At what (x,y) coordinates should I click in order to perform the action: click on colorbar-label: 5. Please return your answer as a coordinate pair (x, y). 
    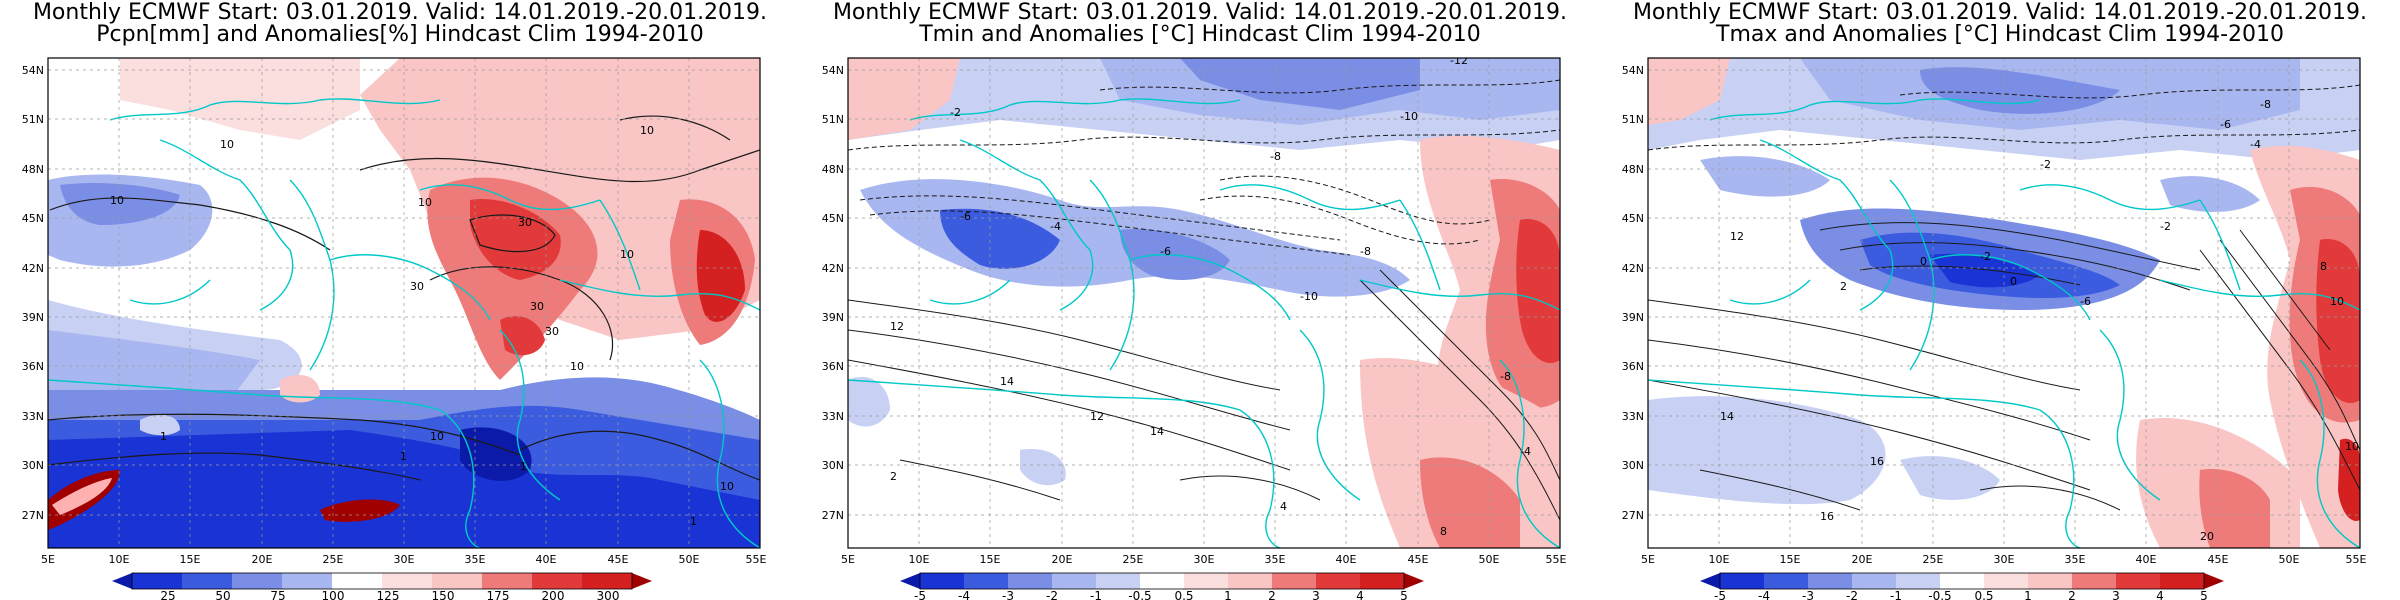
    Looking at the image, I should click on (1404, 594).